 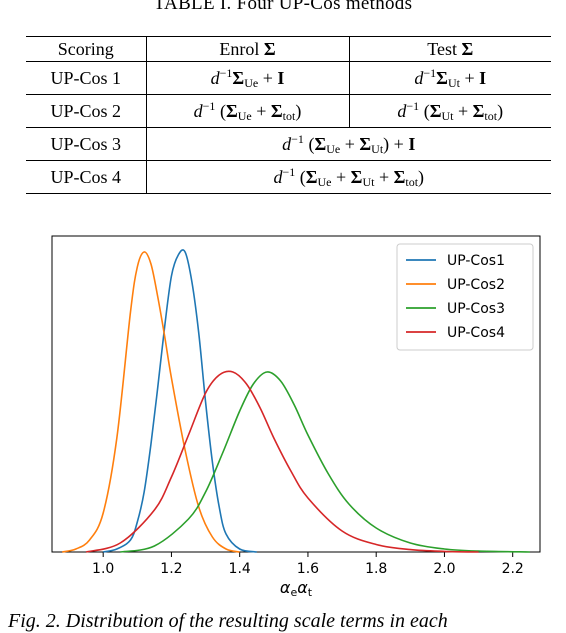 I want to click on x-ticks: 1.0 1.2 1.4 1.6 1.8 2.0 2.2, so click(x=308, y=564).